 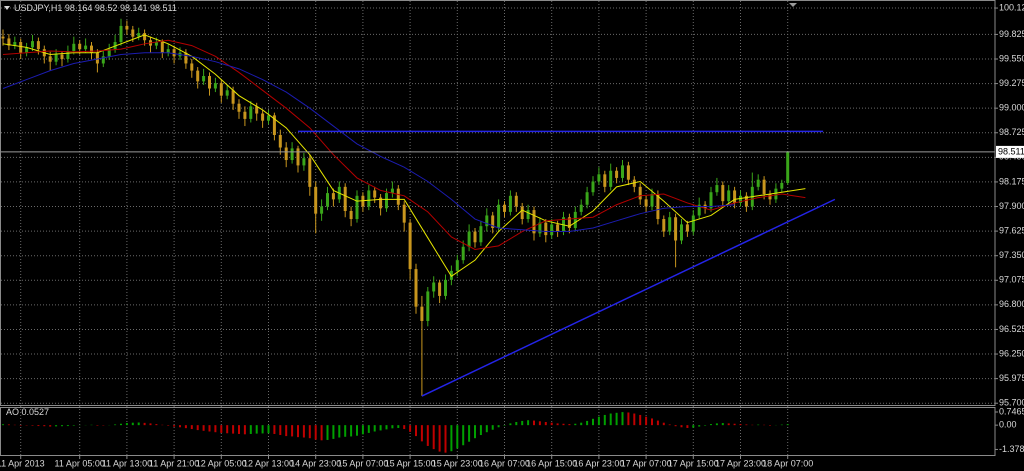 I want to click on ao-header: AO 0.0527, so click(x=27, y=412).